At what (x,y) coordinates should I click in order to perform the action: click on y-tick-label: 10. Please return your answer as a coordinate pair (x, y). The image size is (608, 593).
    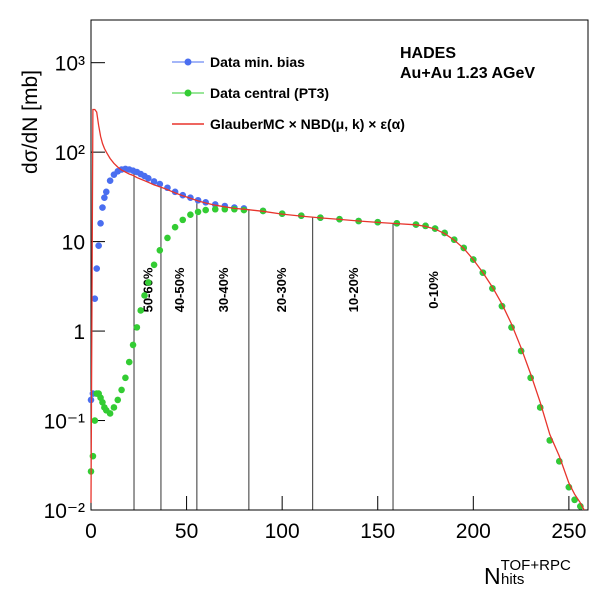
    Looking at the image, I should click on (73, 243).